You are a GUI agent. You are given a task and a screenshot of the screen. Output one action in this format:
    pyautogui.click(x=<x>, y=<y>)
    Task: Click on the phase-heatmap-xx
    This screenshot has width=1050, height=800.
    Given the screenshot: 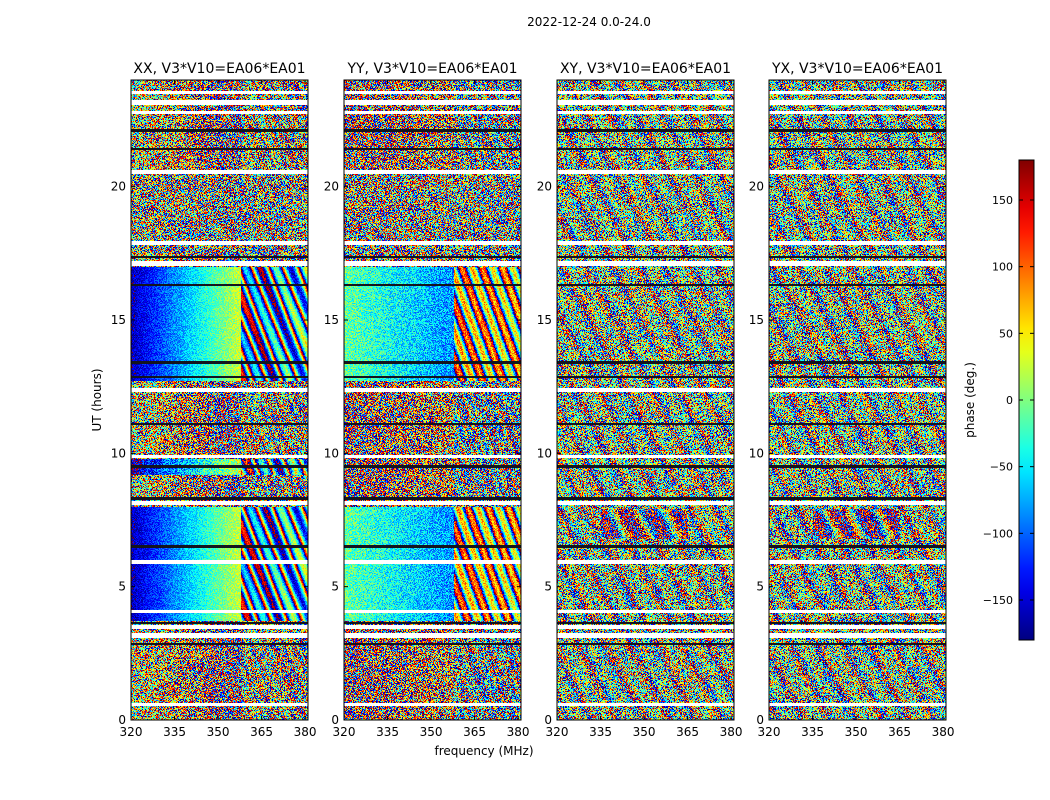 What is the action you would take?
    pyautogui.click(x=219, y=400)
    